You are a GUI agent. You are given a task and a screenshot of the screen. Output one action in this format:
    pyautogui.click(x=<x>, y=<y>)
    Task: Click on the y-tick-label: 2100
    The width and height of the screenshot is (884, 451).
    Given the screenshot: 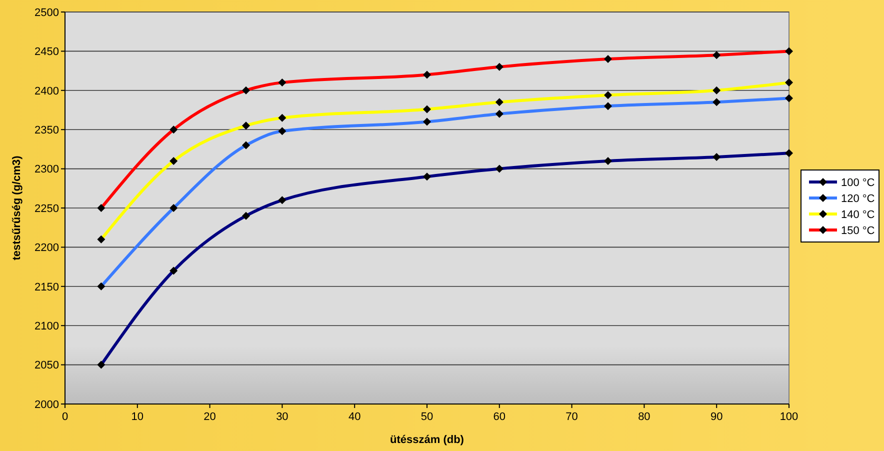 What is the action you would take?
    pyautogui.click(x=46, y=326)
    